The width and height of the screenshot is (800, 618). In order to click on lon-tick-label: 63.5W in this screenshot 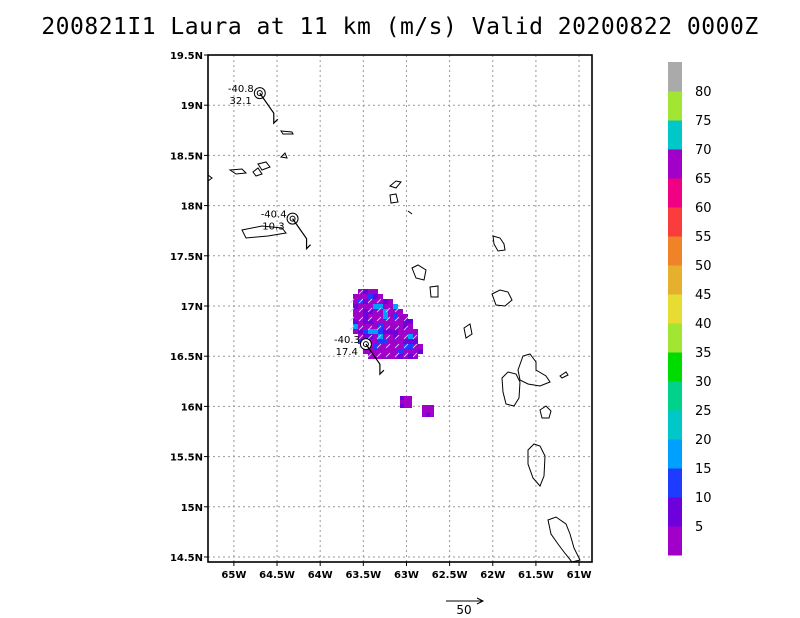, I will do `click(363, 575)`.